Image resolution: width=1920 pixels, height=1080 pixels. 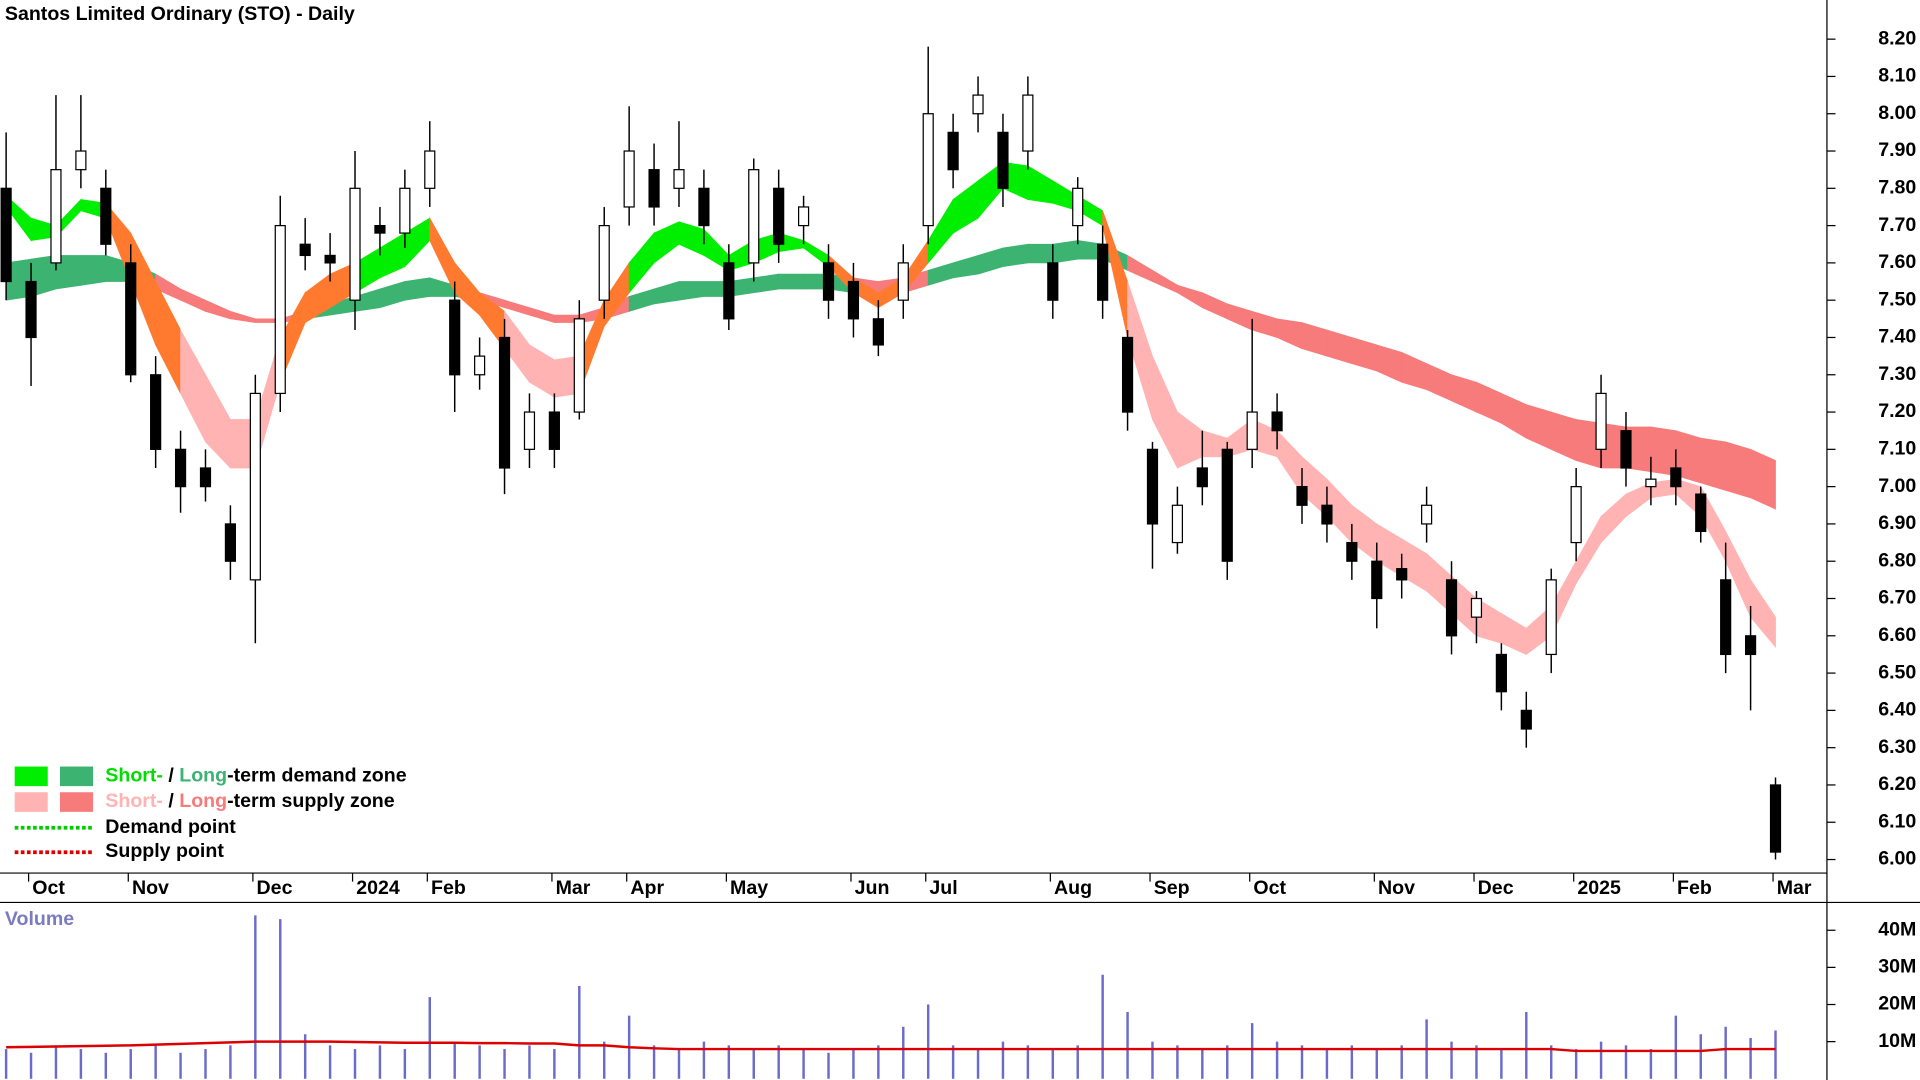 What do you see at coordinates (1897, 1041) in the screenshot?
I see `y-tick-label: 10M` at bounding box center [1897, 1041].